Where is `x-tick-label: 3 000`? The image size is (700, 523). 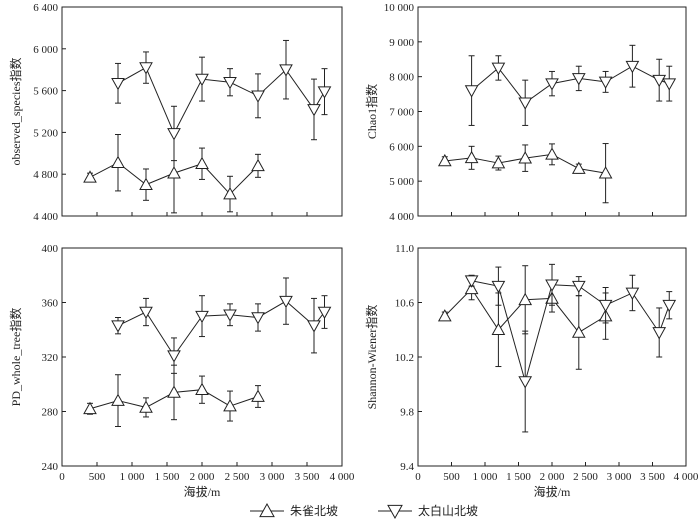
x-tick-label: 3 000 is located at coordinates (272, 477).